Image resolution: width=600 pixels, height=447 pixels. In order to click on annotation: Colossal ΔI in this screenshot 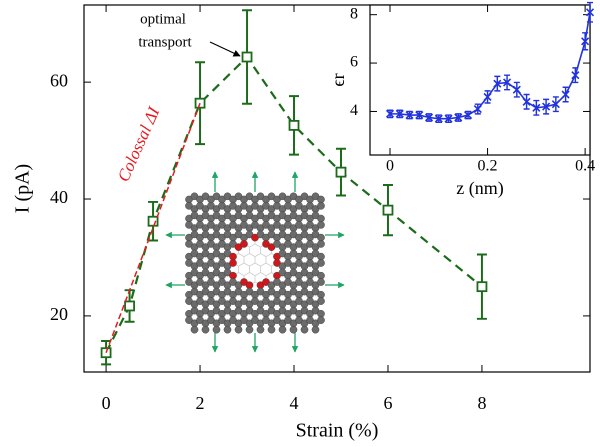, I will do `click(139, 143)`.